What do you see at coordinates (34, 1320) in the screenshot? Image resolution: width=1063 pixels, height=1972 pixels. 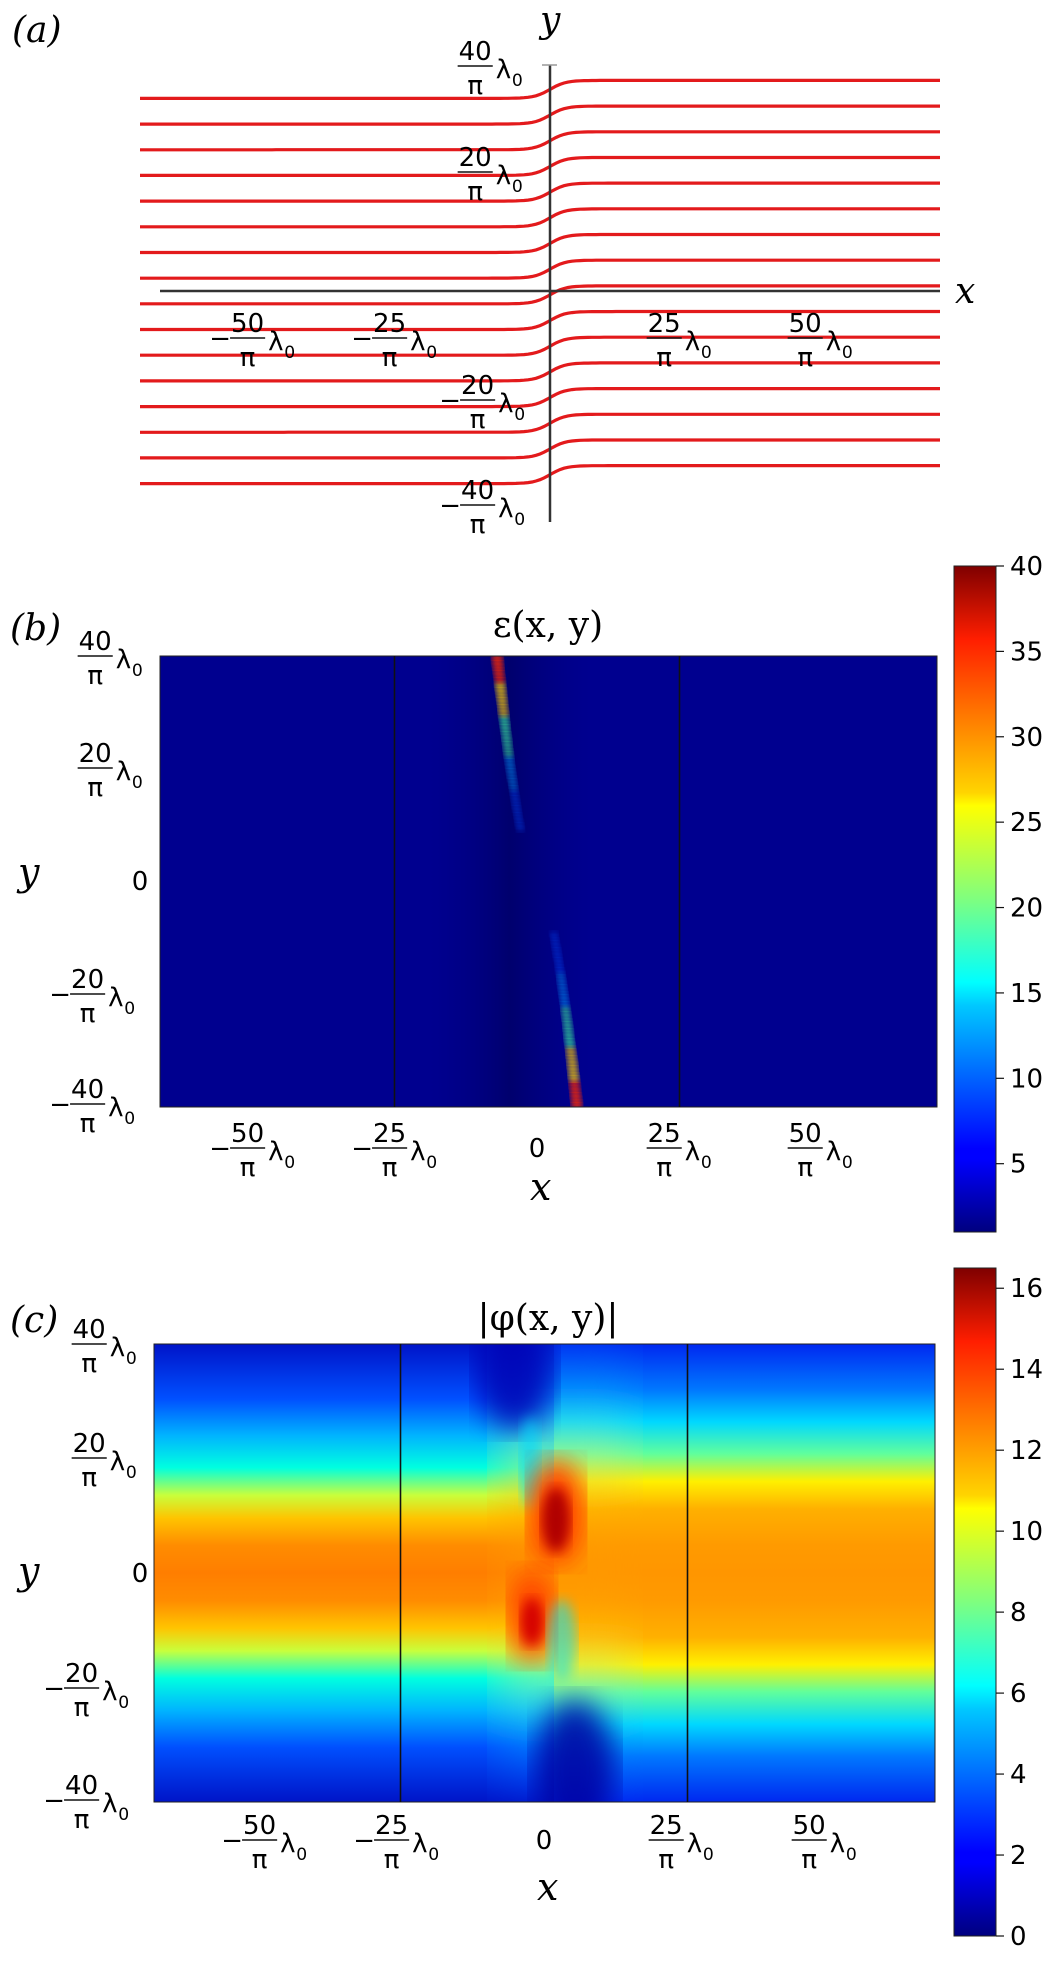 I see `panel-c-label: (c)` at bounding box center [34, 1320].